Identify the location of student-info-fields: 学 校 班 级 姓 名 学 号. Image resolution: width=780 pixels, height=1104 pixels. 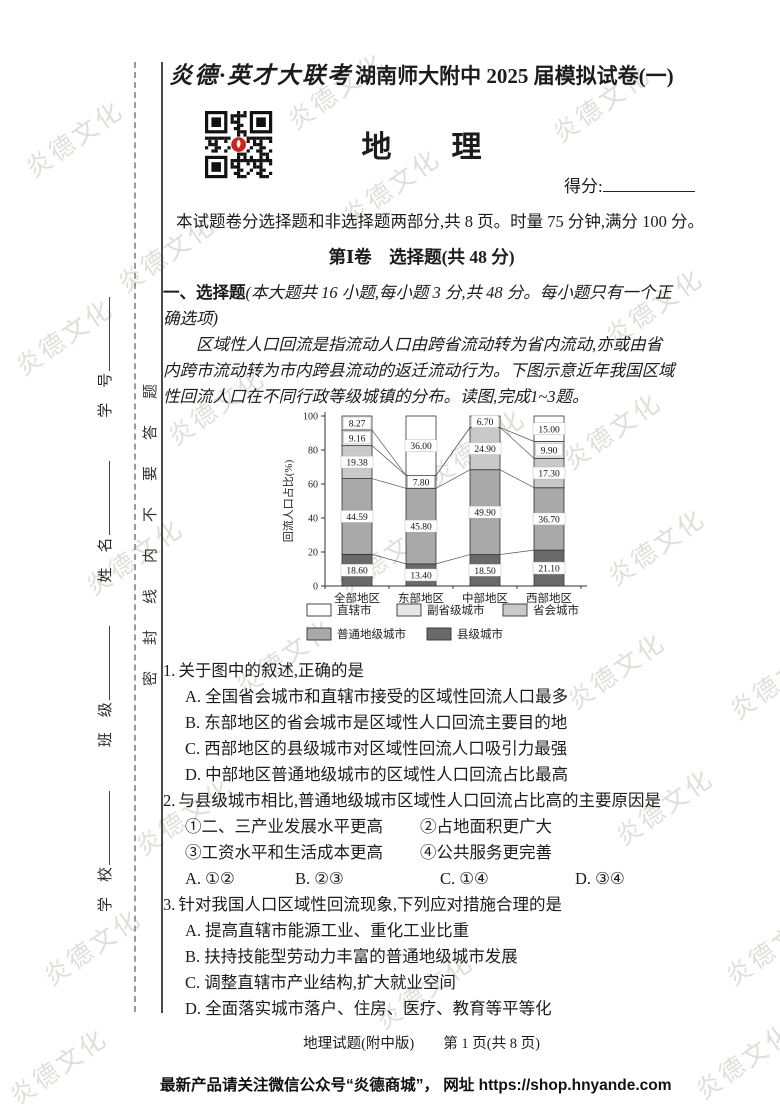
(104, 557).